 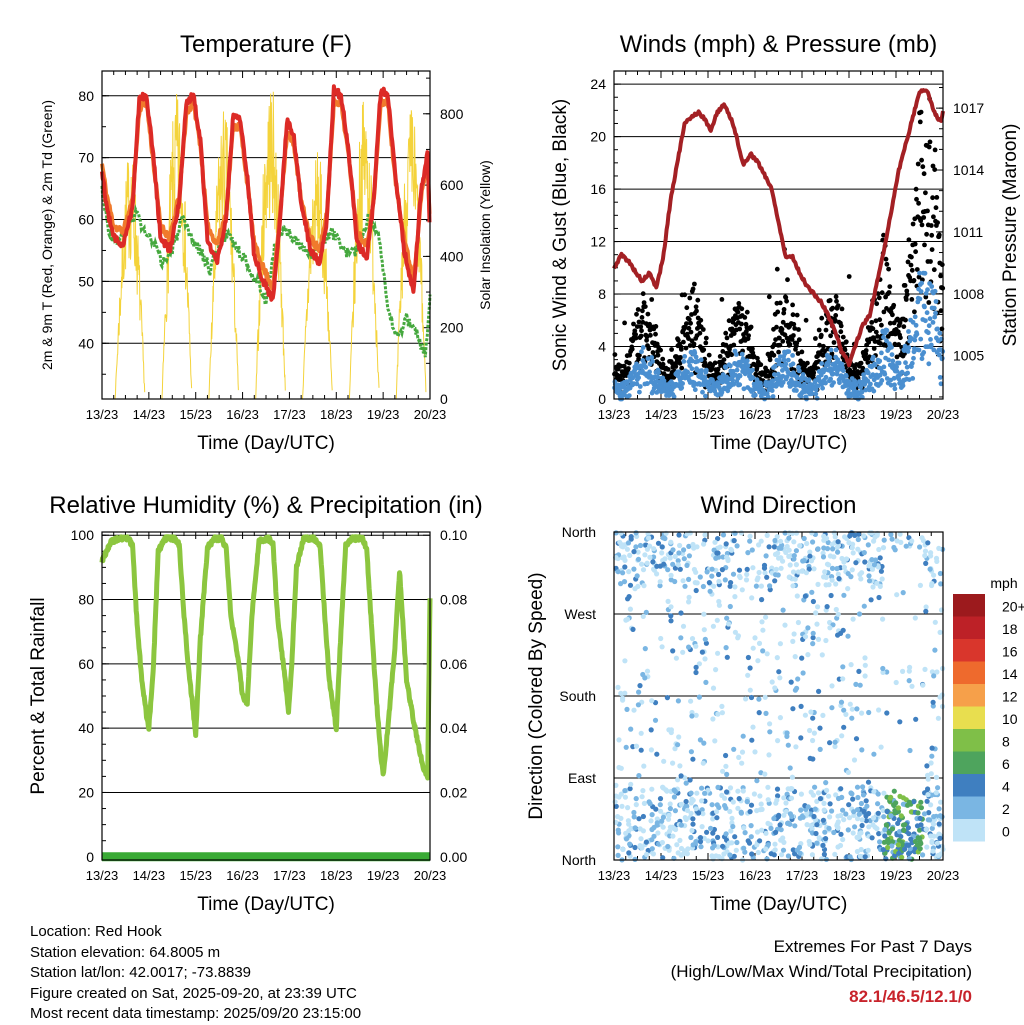 I want to click on station-elevation: Station elevation: 64.8005 m, so click(x=125, y=952).